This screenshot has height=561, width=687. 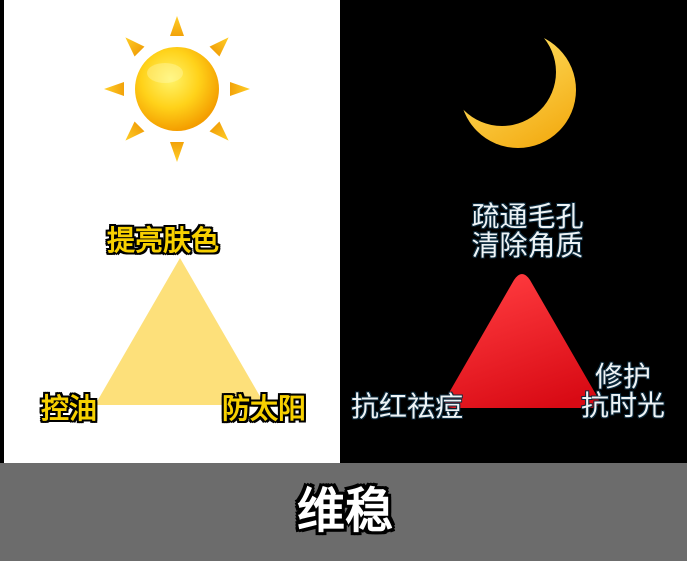 I want to click on crescent-moon-icon, so click(x=518, y=90).